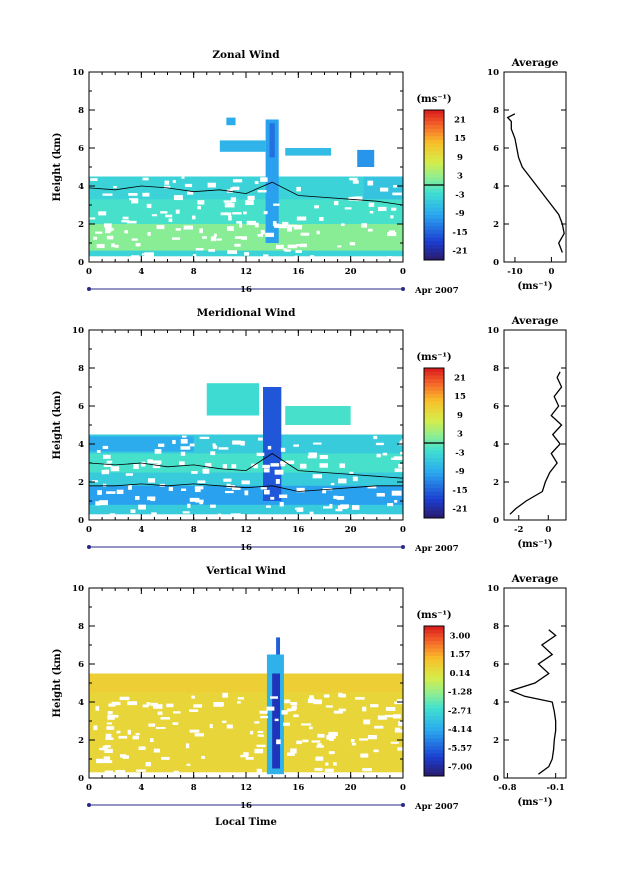 The height and width of the screenshot is (873, 620). Describe the element at coordinates (194, 272) in the screenshot. I see `x-tick-label: 8` at that location.